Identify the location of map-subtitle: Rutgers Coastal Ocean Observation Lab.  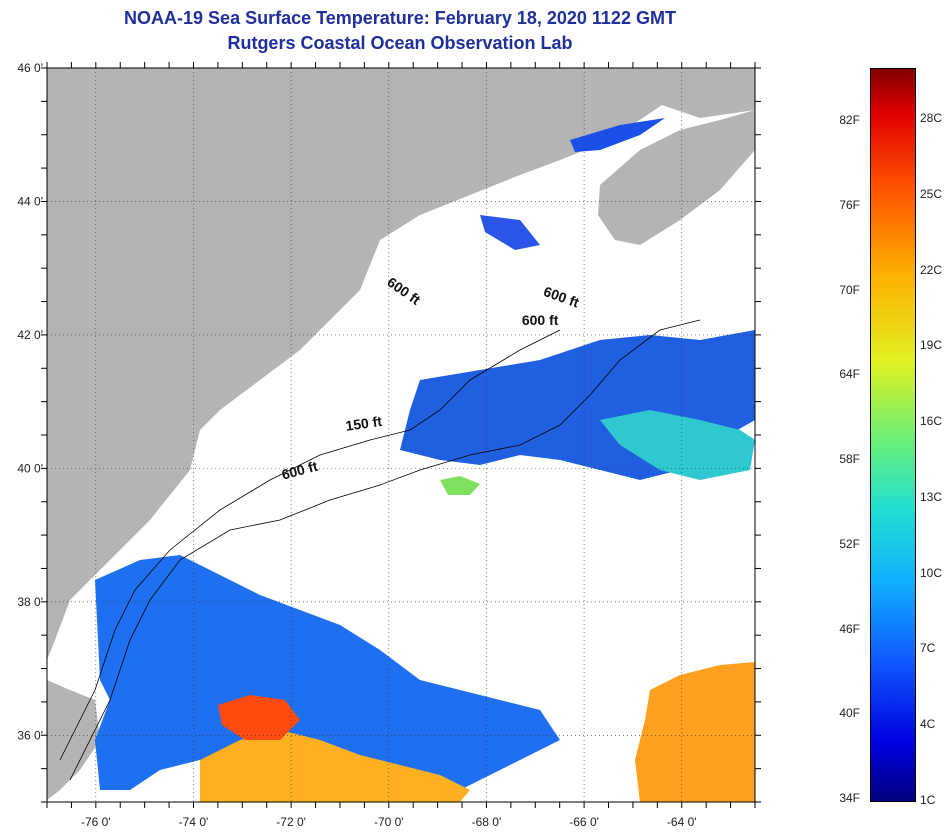
(400, 43).